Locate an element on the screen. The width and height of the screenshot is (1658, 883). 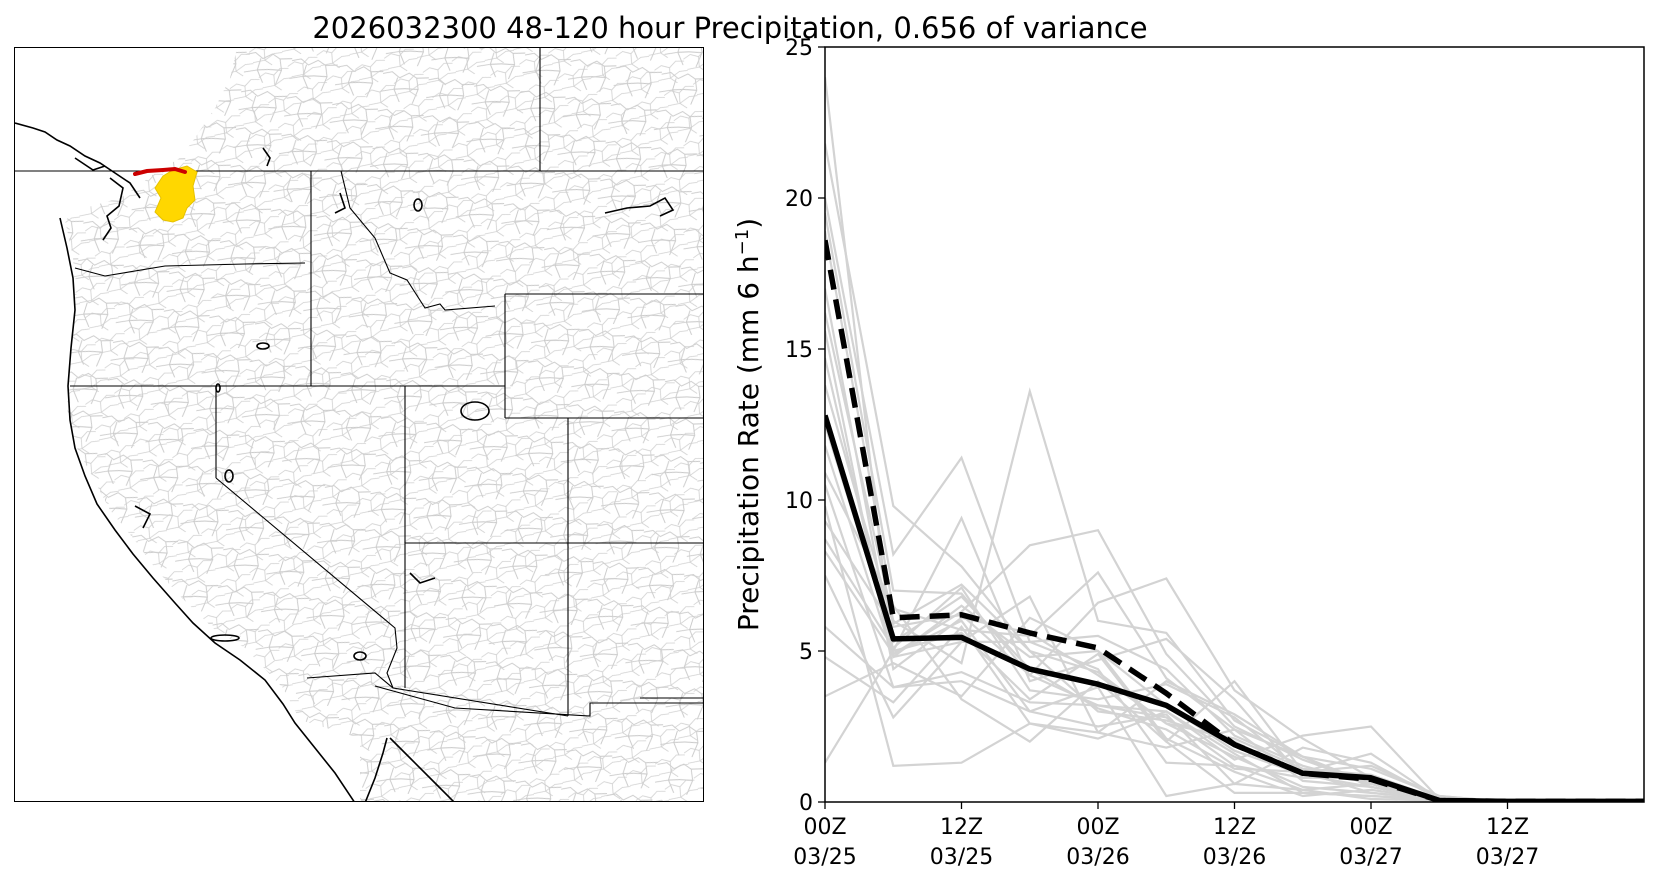
y-tick-label: 10 is located at coordinates (799, 501).